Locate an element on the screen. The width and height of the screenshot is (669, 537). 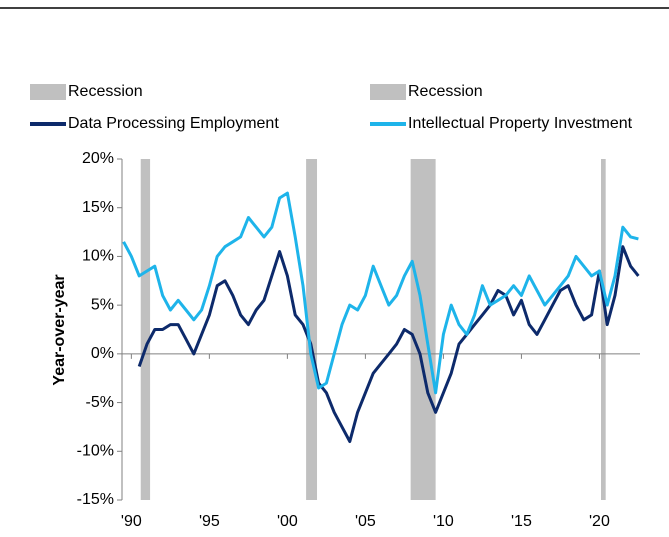
x-tick-label: '15 is located at coordinates (521, 521).